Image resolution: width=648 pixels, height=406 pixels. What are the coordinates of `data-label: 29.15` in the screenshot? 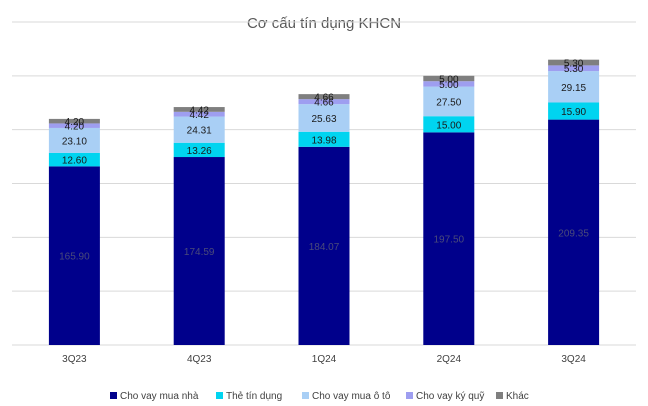 It's located at (573, 88).